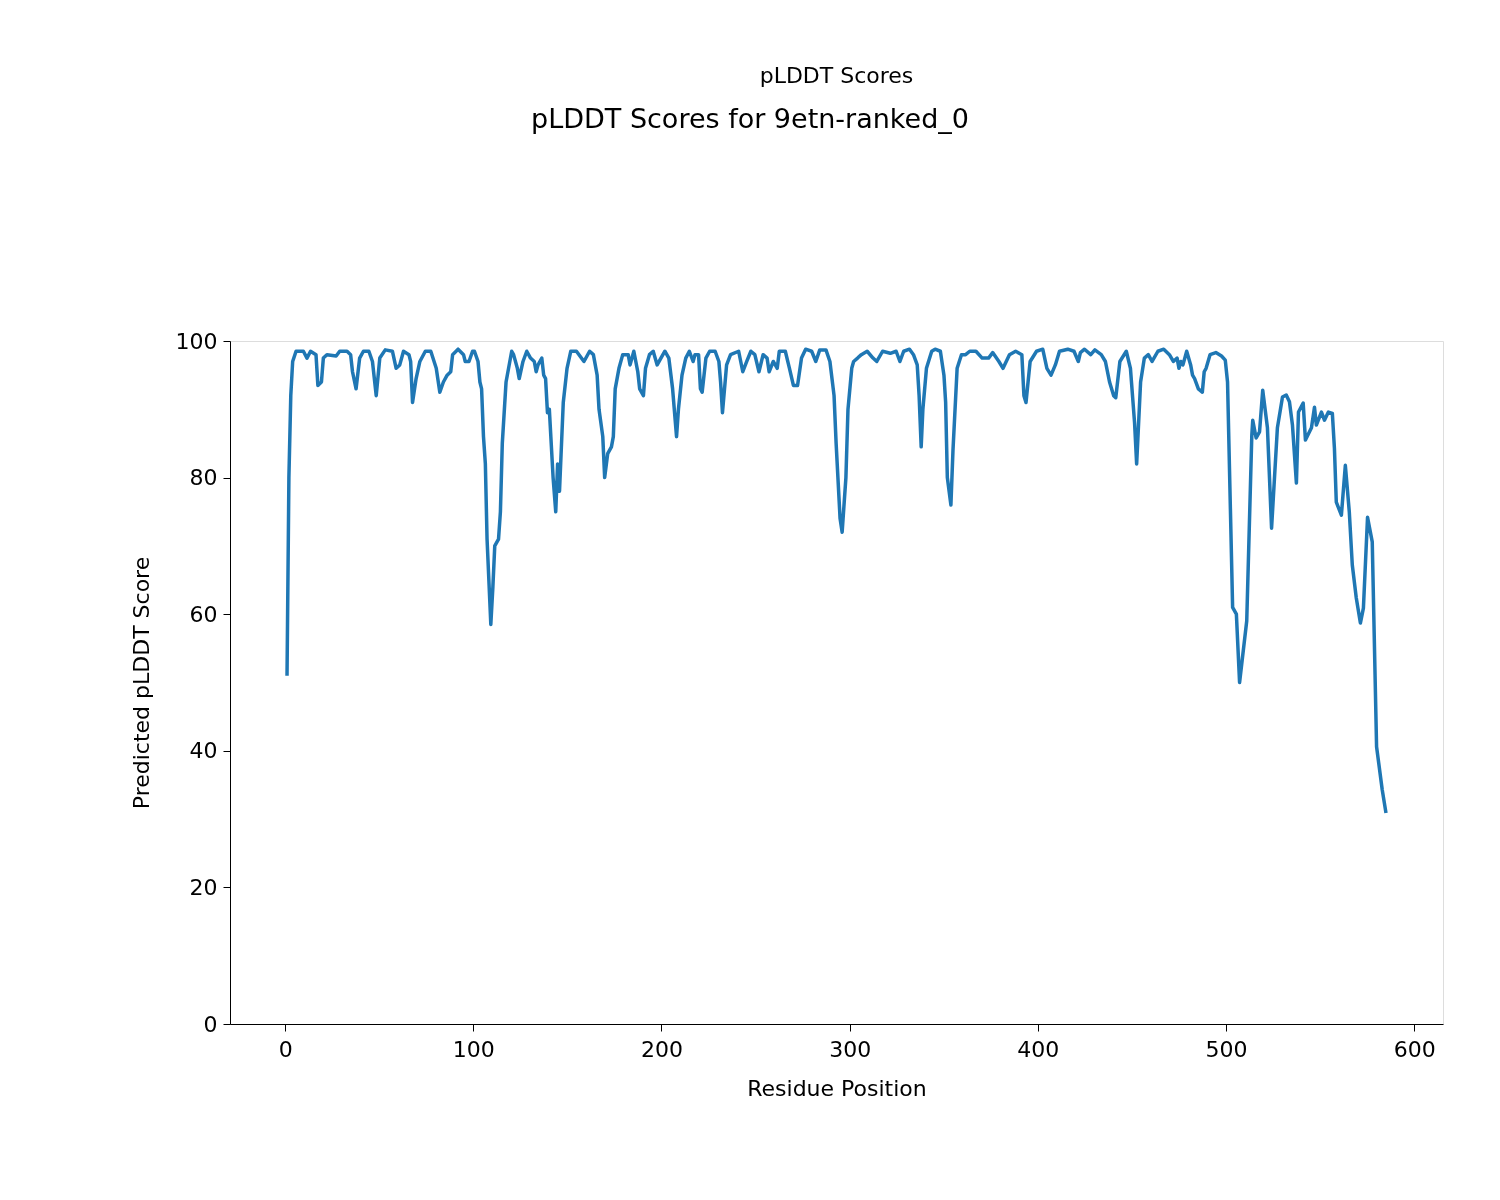 This screenshot has height=1200, width=1500. I want to click on y-axis-title: Predicted pLDDT Score, so click(141, 683).